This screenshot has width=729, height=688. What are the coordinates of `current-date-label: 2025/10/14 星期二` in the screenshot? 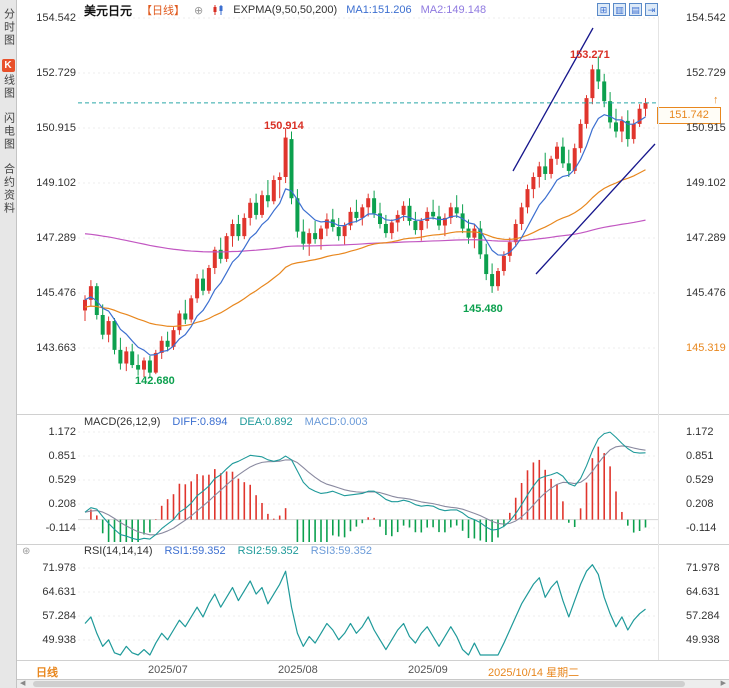 It's located at (534, 673).